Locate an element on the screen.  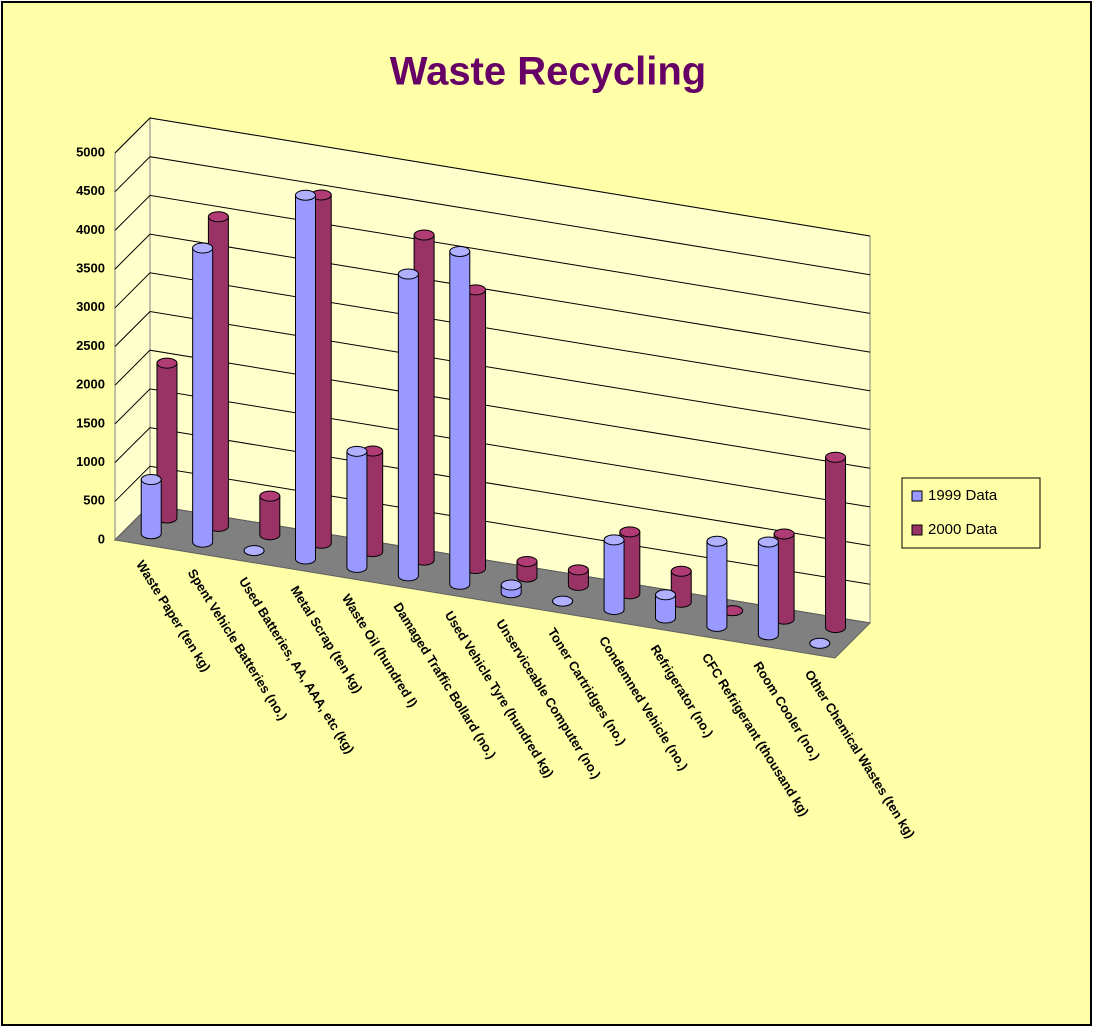
y-tick-label: 4500 is located at coordinates (90, 190).